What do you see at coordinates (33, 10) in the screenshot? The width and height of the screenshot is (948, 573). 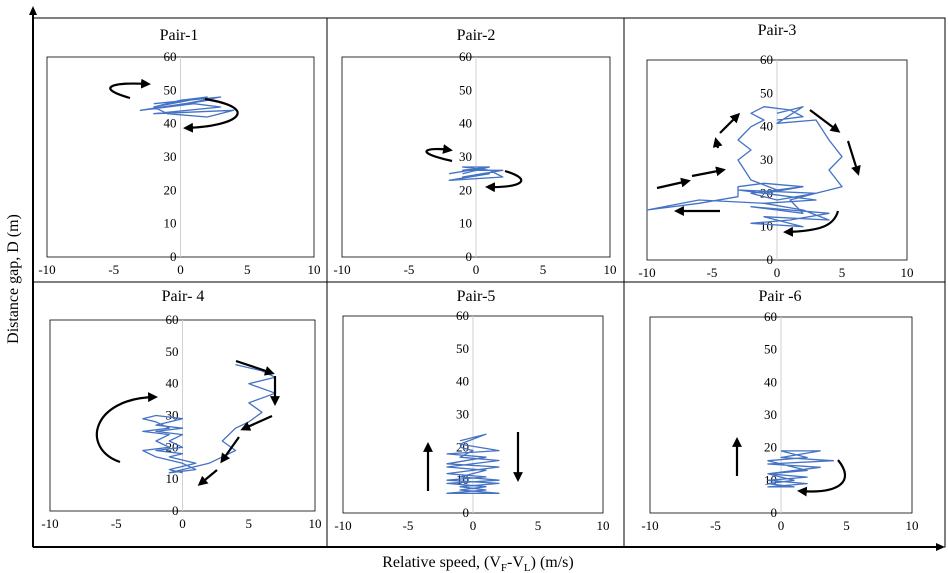 I see `figure-y-axis-arrowhead` at bounding box center [33, 10].